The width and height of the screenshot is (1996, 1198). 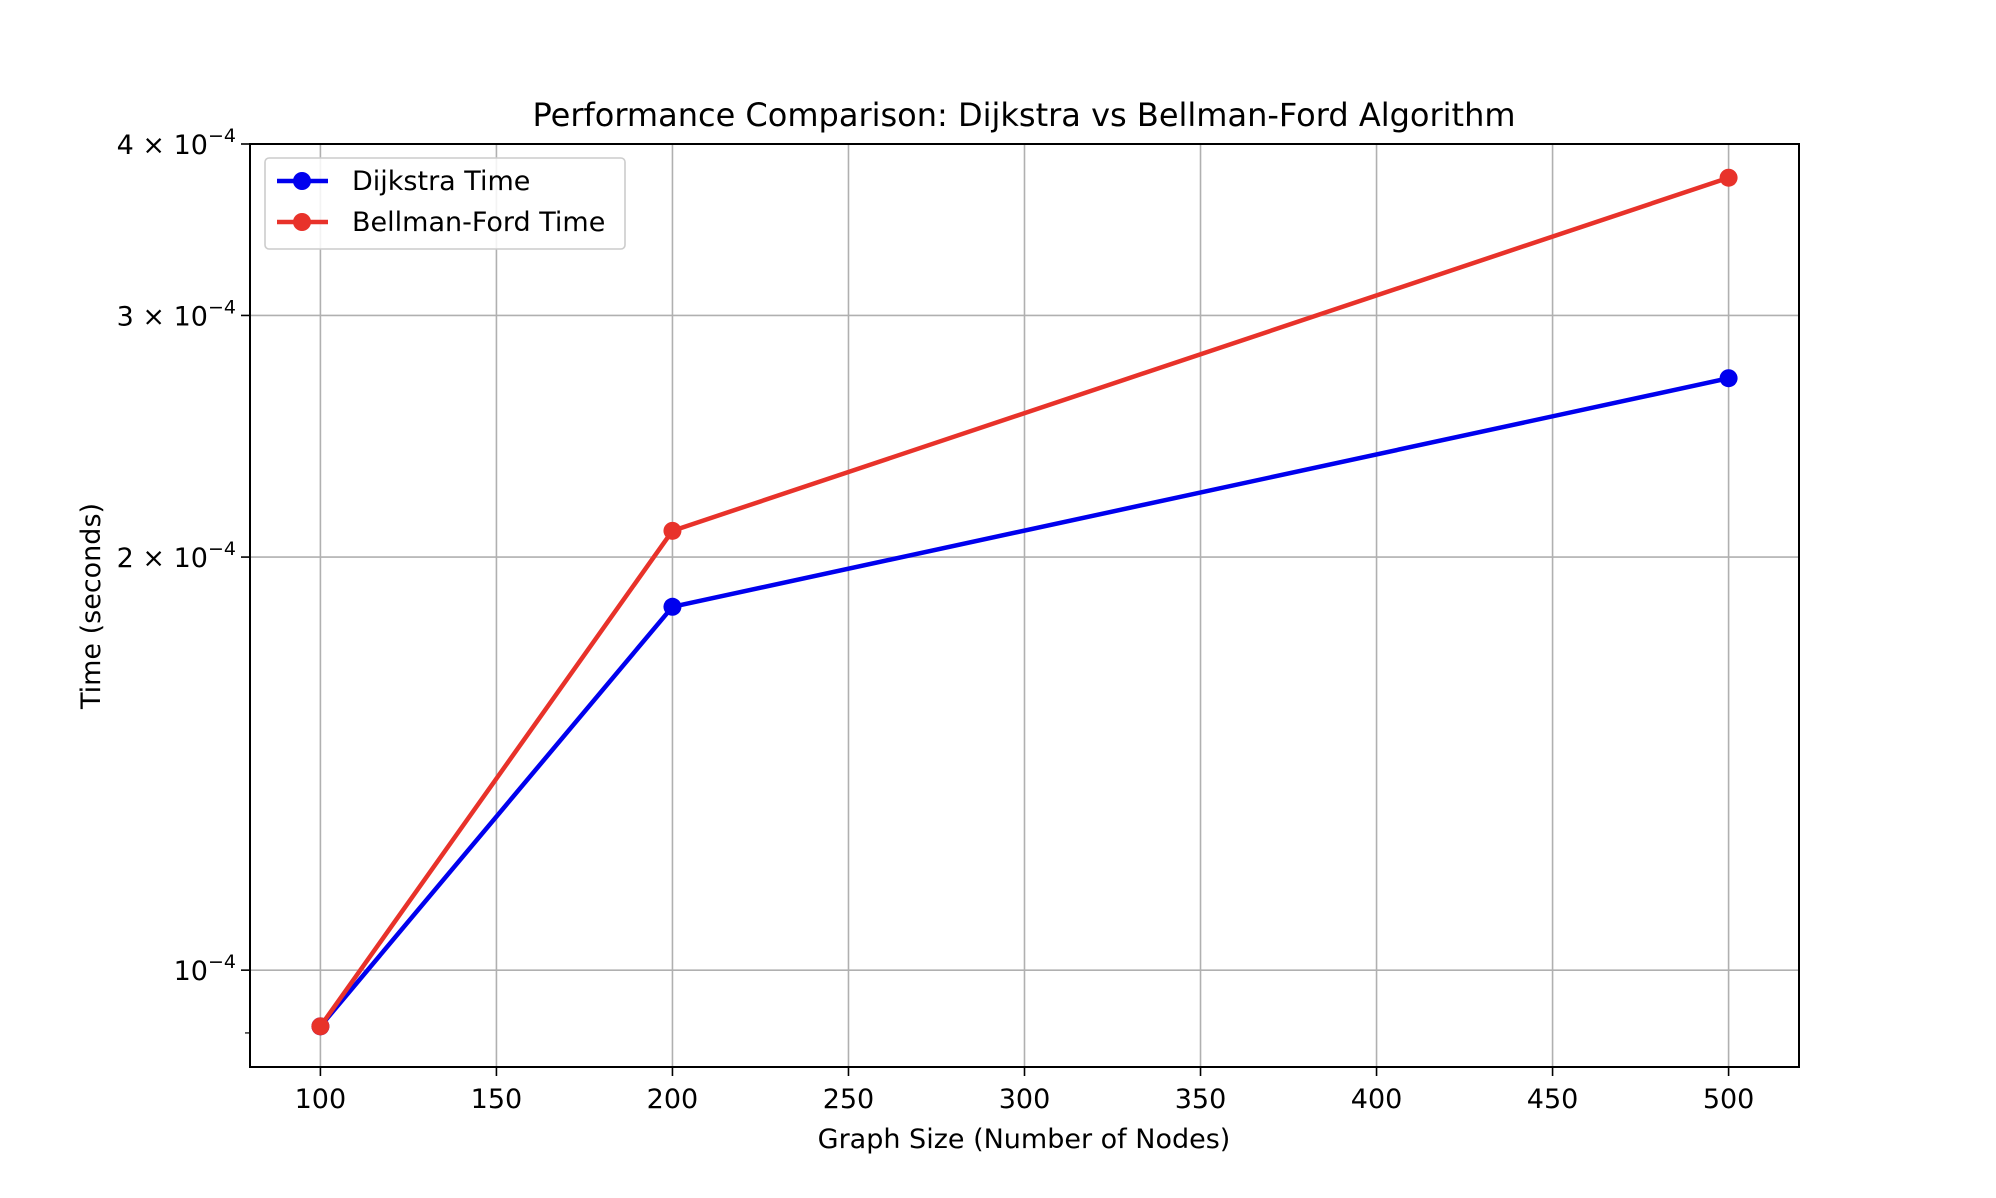 I want to click on legend: Dijkstra Time Bellman-Ford Time, so click(x=445, y=203).